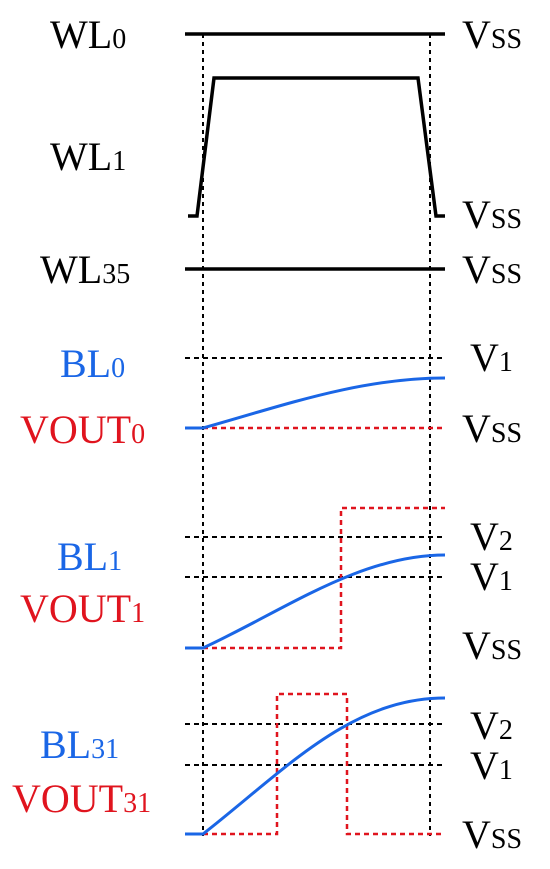 This screenshot has height=869, width=550. Describe the element at coordinates (491, 765) in the screenshot. I see `label-v1-bl31: V1` at that location.